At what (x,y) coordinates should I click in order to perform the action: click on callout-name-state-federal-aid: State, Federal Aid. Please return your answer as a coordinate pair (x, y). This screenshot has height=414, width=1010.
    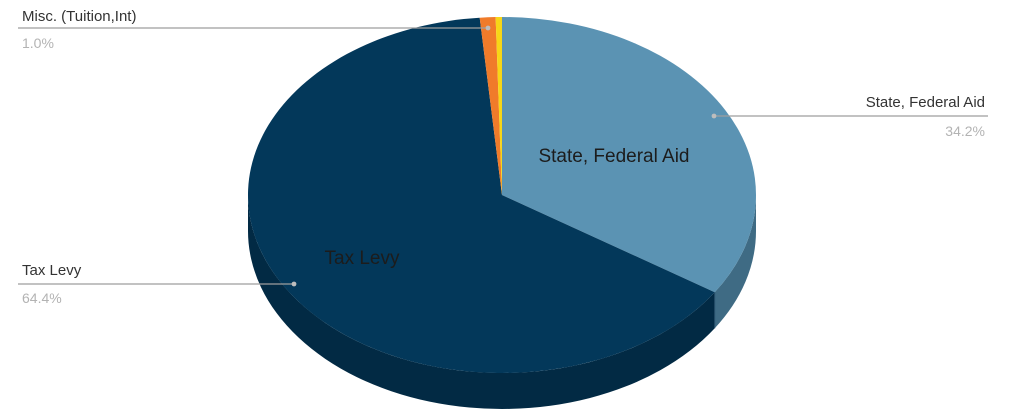
    Looking at the image, I should click on (925, 102).